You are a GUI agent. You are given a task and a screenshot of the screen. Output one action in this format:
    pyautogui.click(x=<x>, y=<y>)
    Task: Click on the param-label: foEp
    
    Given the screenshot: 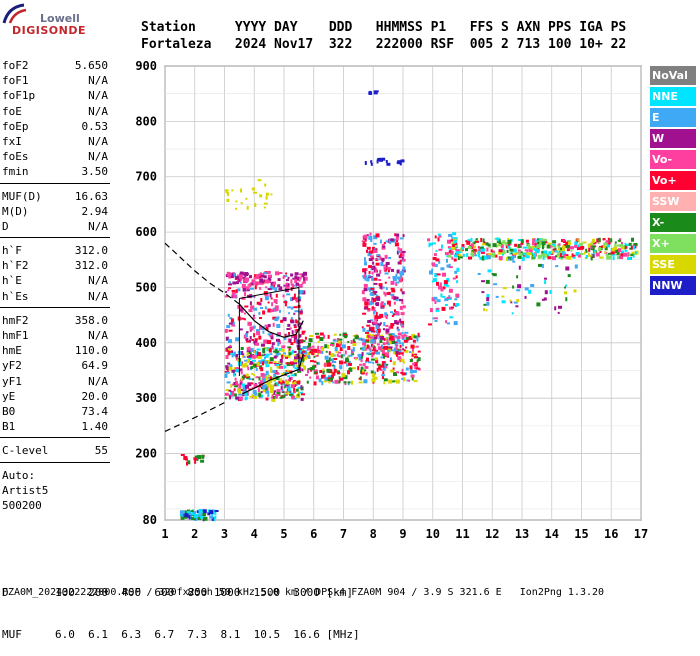 What is the action you would take?
    pyautogui.click(x=15, y=126)
    